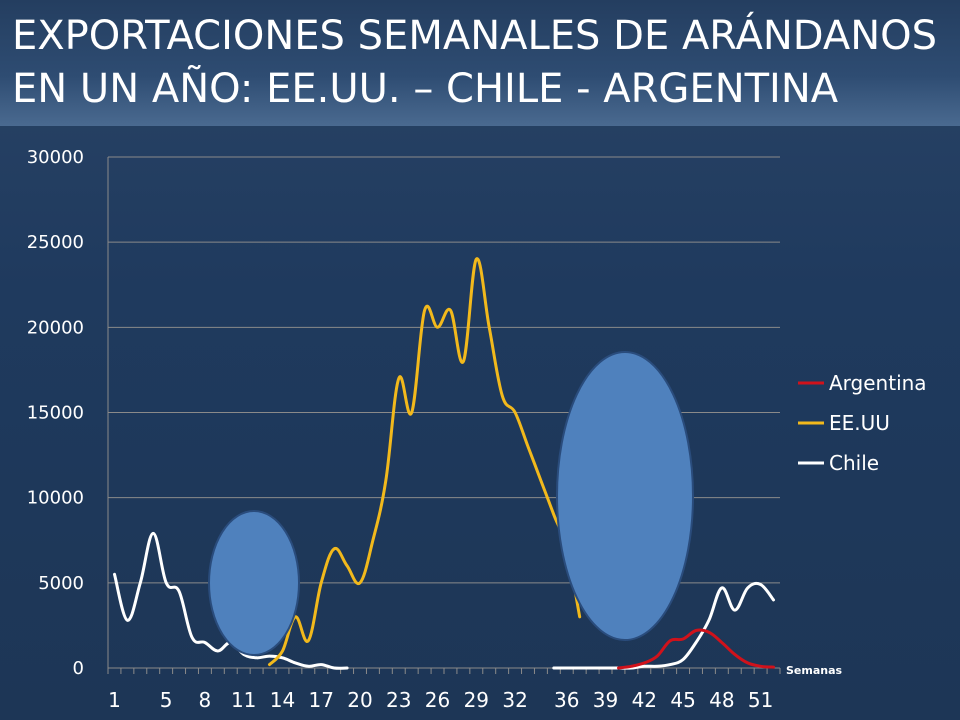 This screenshot has width=960, height=720. Describe the element at coordinates (243, 700) in the screenshot. I see `x-tick-label: 11` at that location.